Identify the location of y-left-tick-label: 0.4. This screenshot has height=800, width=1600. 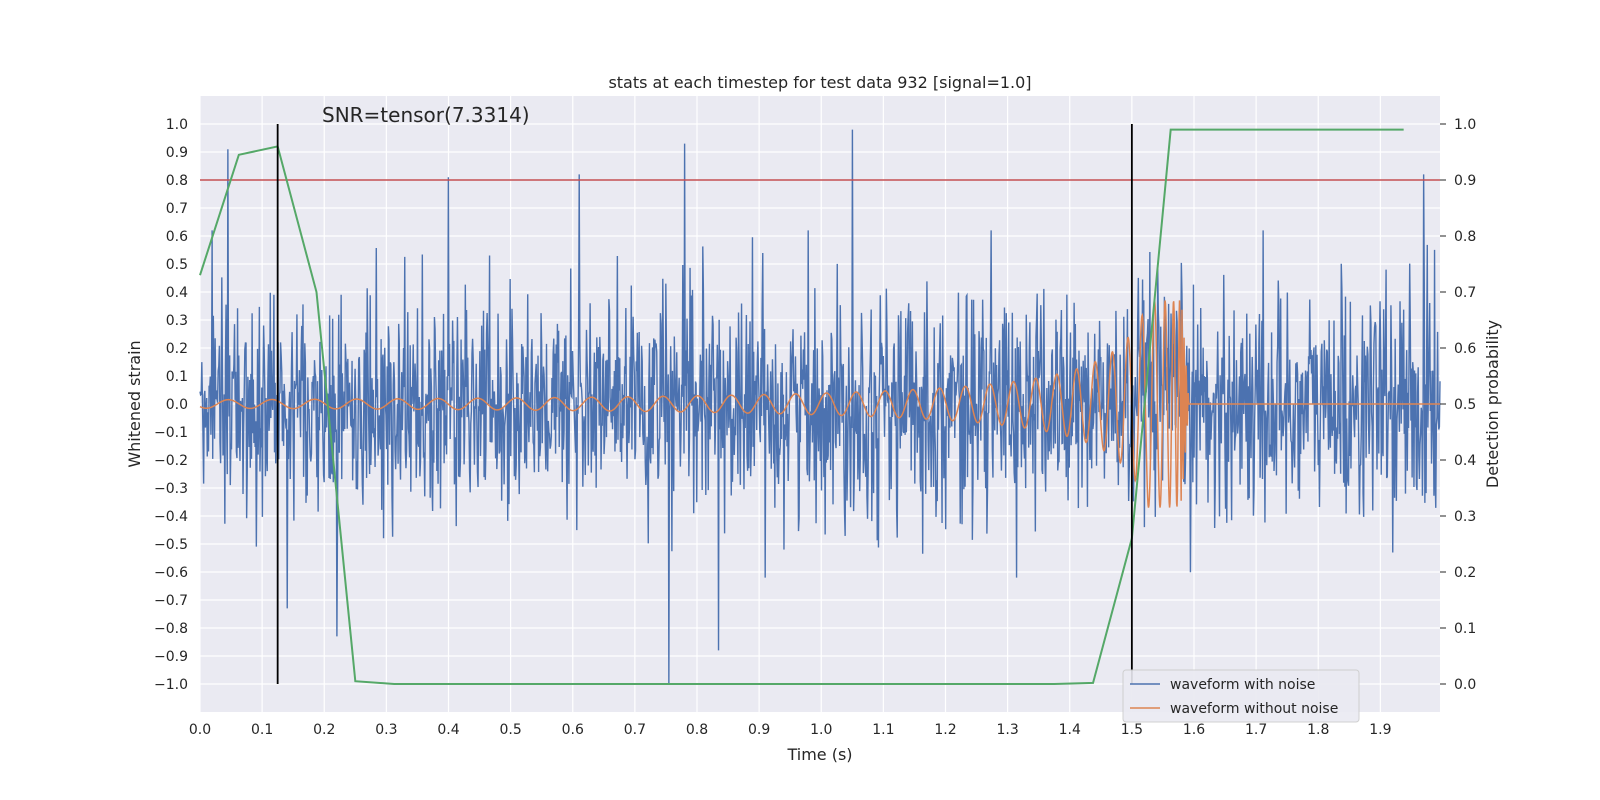
(177, 293).